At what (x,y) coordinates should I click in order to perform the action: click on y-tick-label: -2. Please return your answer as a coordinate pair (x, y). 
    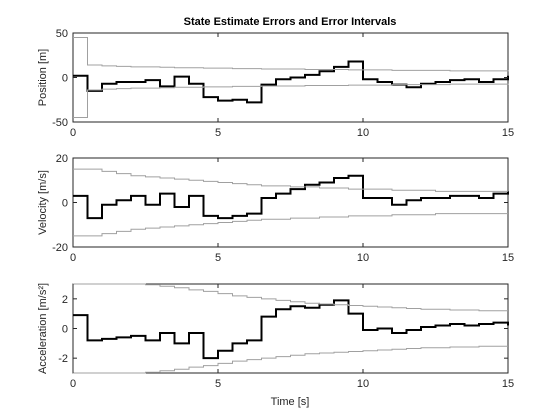
    Looking at the image, I should click on (63, 359).